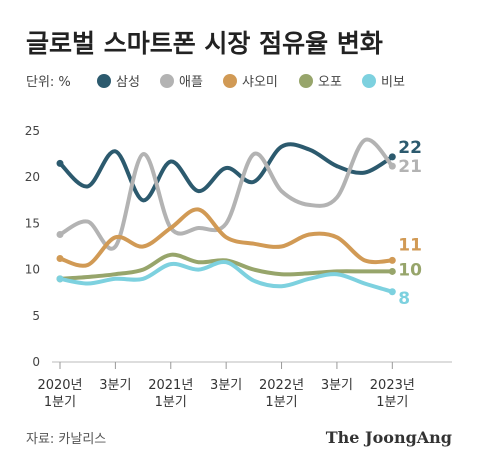  Describe the element at coordinates (32, 177) in the screenshot. I see `y-tick-4: 20` at that location.